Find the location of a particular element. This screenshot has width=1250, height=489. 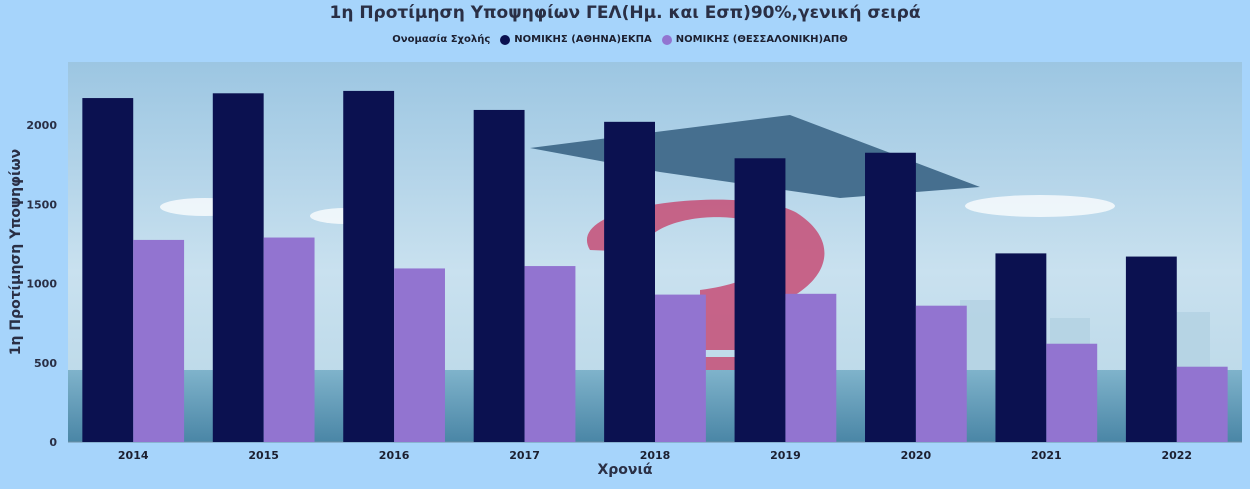

legend-title: Ονομασία Σχολής is located at coordinates (441, 39).